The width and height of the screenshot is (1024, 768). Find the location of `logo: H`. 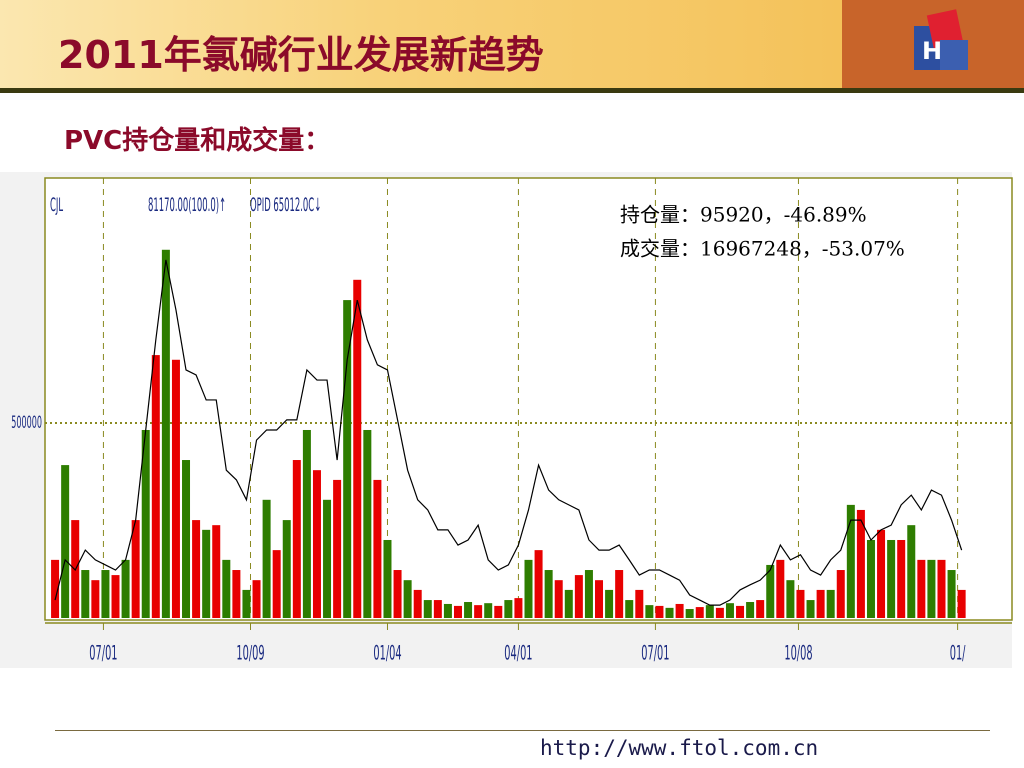

logo: H is located at coordinates (941, 39).